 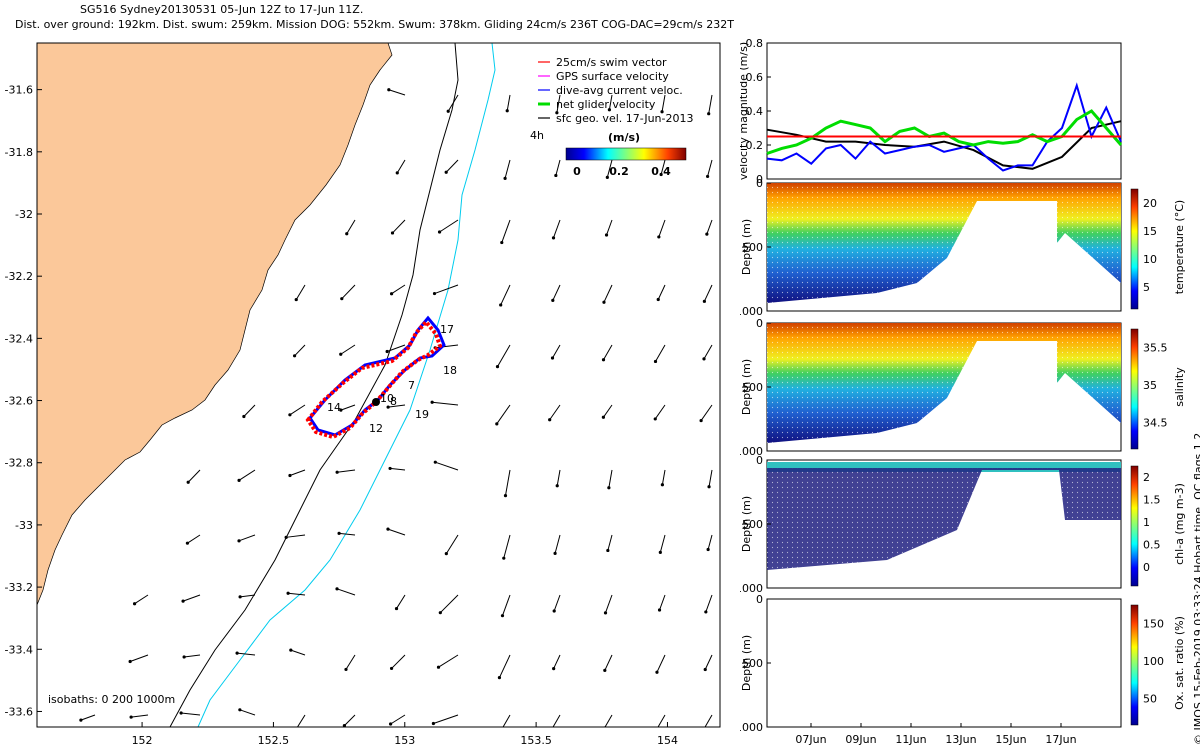 I want to click on colorbar-tick: 100, so click(x=1153, y=661).